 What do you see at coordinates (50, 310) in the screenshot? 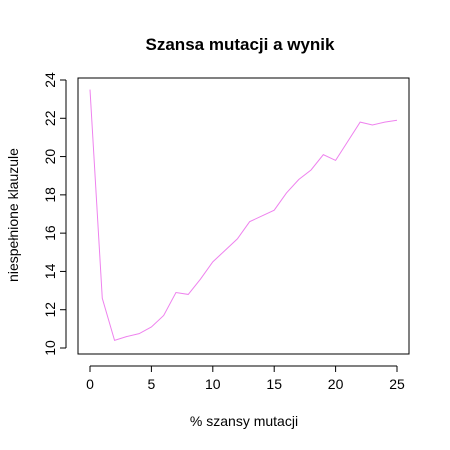
I see `y-tick-label: 12` at bounding box center [50, 310].